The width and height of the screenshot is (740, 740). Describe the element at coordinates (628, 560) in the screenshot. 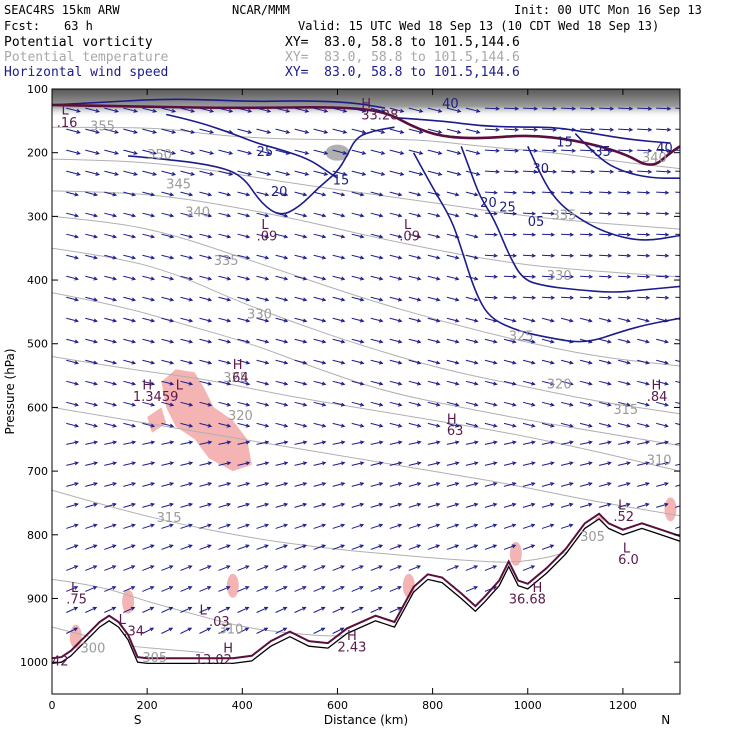

I see `extremum-label: 6.0` at that location.